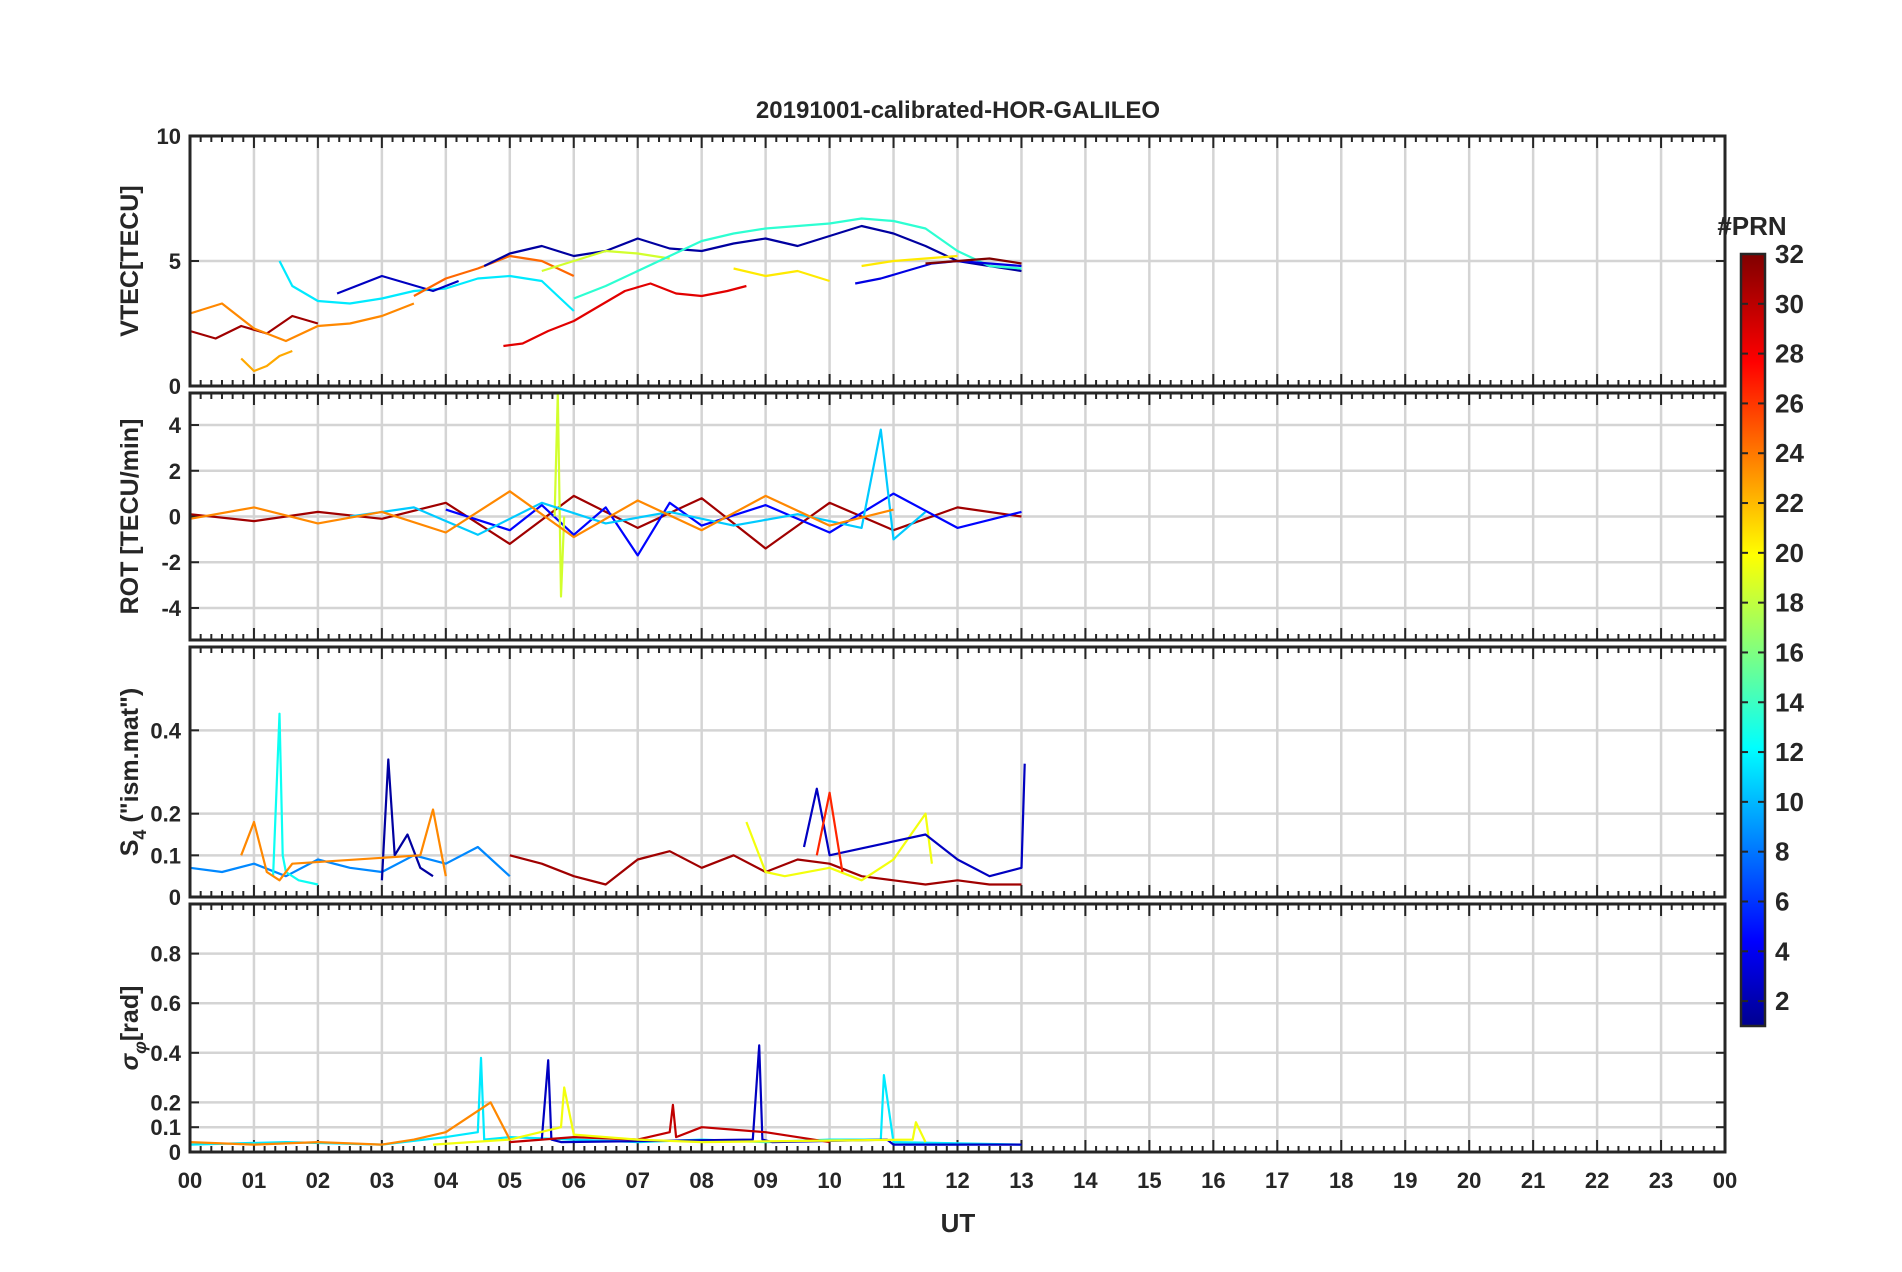 This screenshot has height=1272, width=1902. What do you see at coordinates (1277, 1180) in the screenshot?
I see `x-tick-label: 17` at bounding box center [1277, 1180].